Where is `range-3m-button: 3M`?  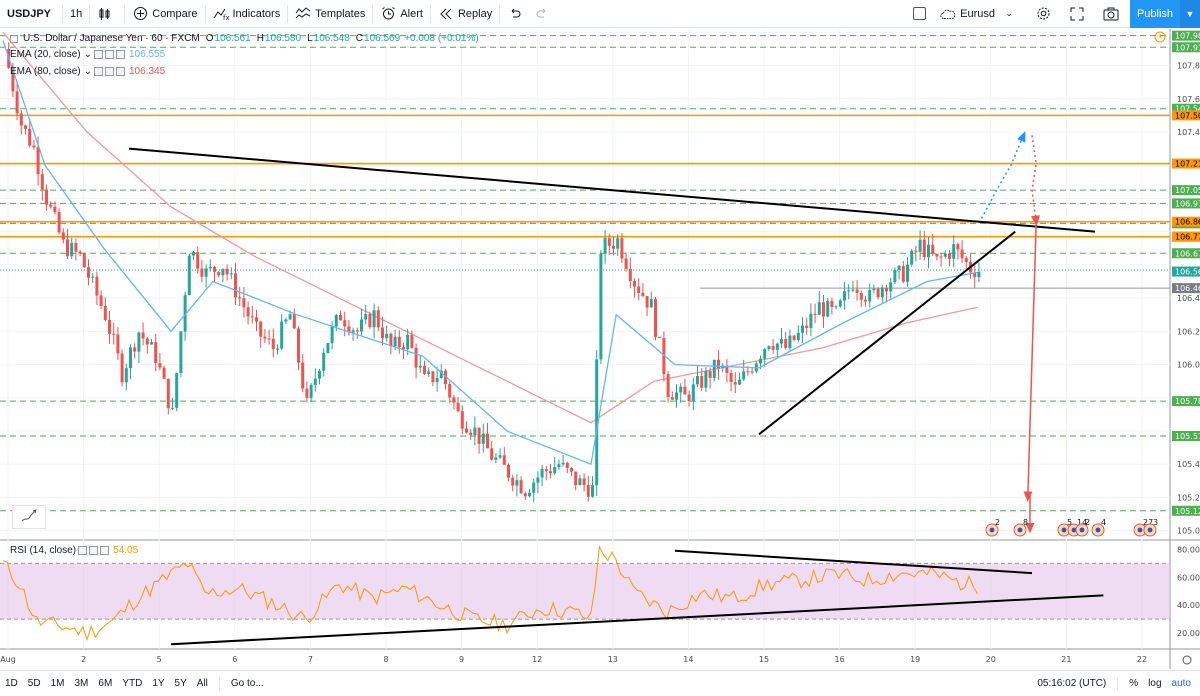 range-3m-button: 3M is located at coordinates (81, 683).